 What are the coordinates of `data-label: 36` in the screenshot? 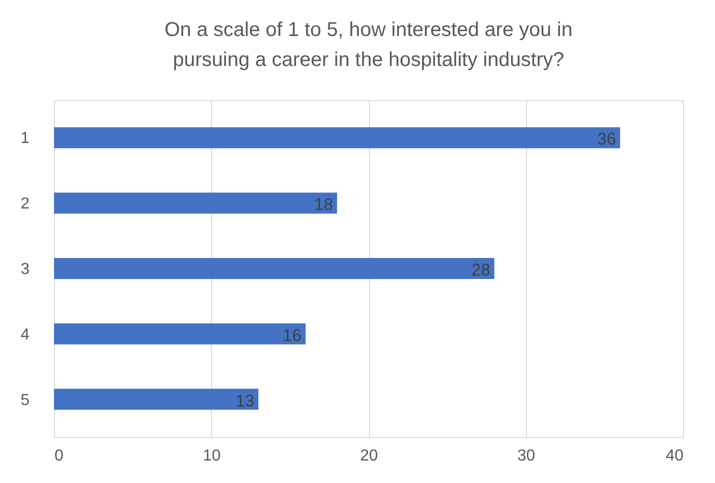 It's located at (606, 139).